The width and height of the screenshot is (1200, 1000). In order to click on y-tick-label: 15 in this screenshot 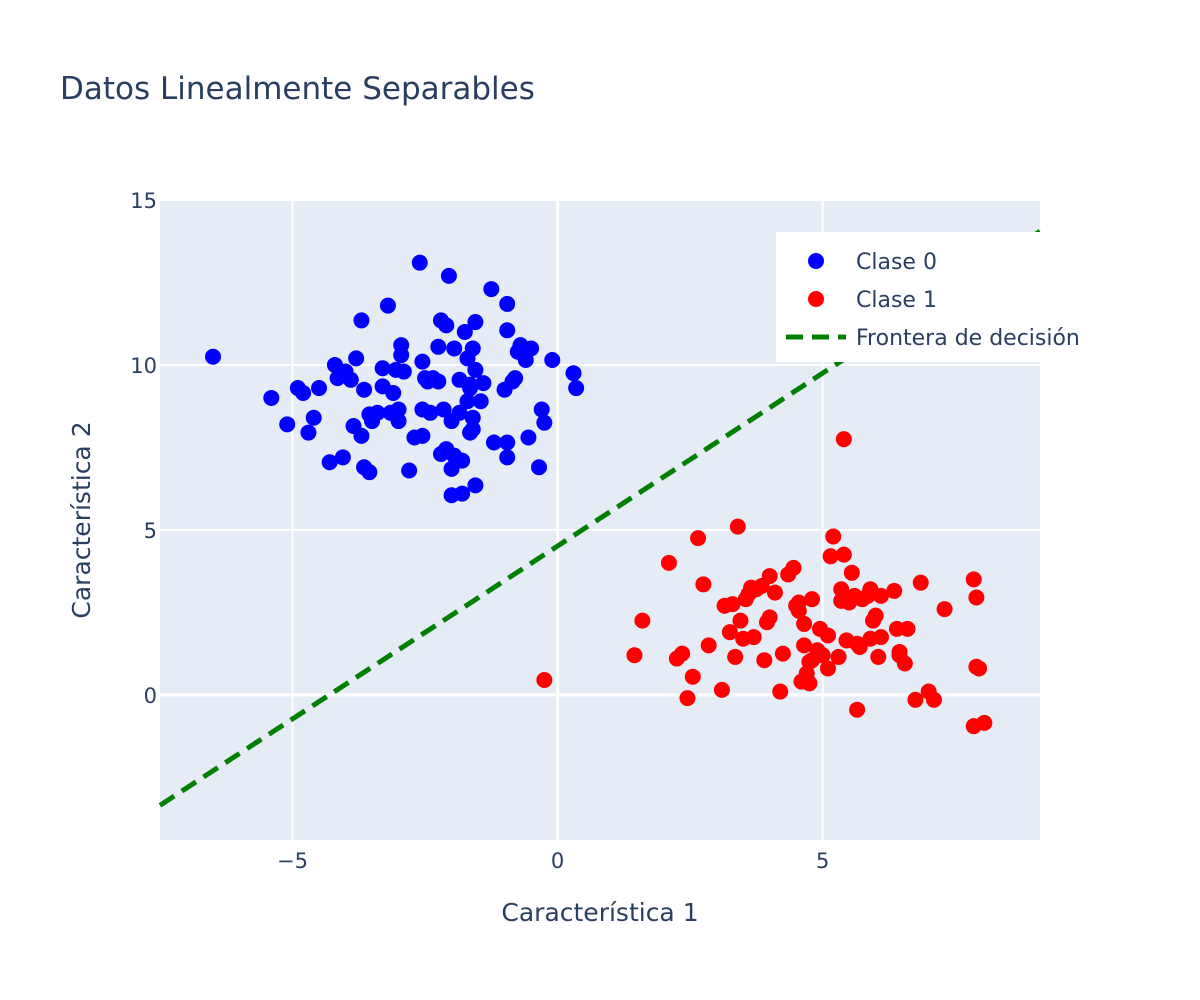, I will do `click(143, 201)`.